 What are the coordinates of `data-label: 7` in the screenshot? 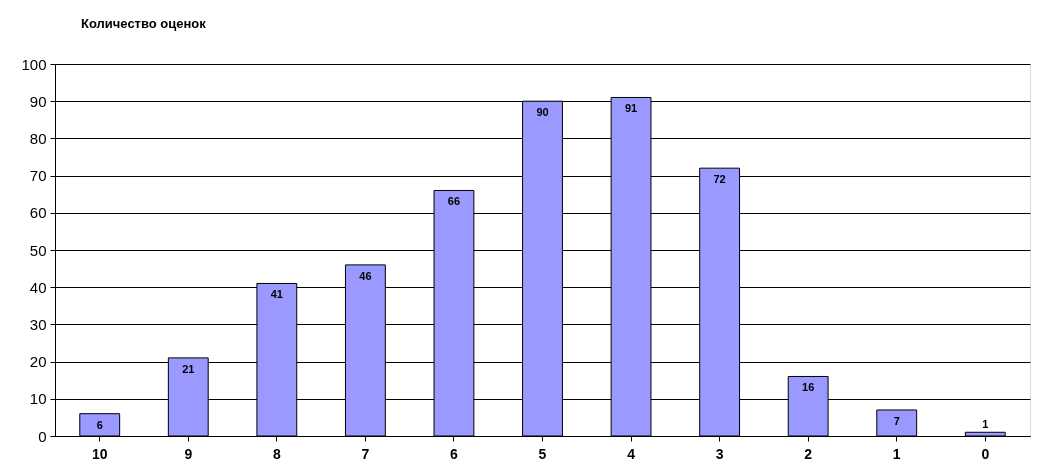 It's located at (896, 420).